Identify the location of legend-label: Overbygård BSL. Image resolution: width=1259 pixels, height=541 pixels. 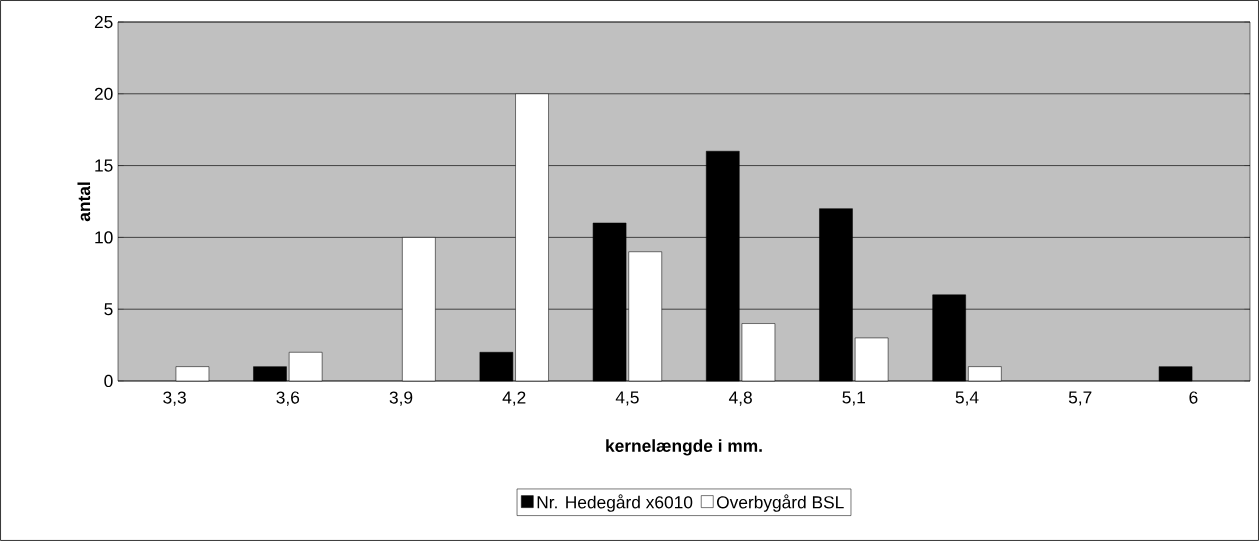
(780, 503).